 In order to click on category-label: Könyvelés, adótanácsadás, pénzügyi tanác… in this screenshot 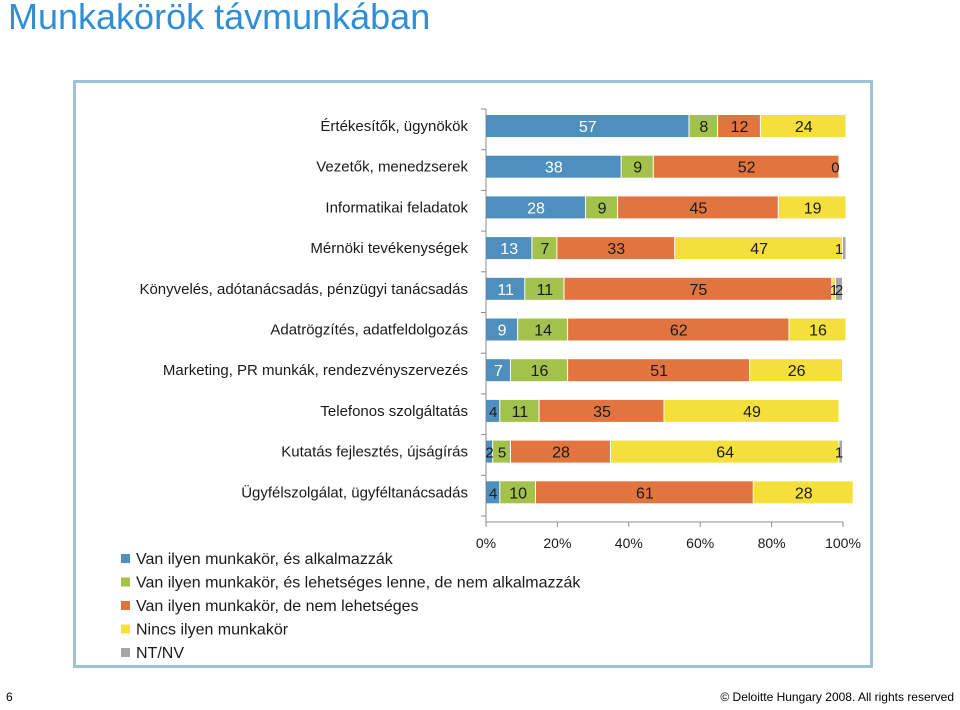, I will do `click(303, 289)`.